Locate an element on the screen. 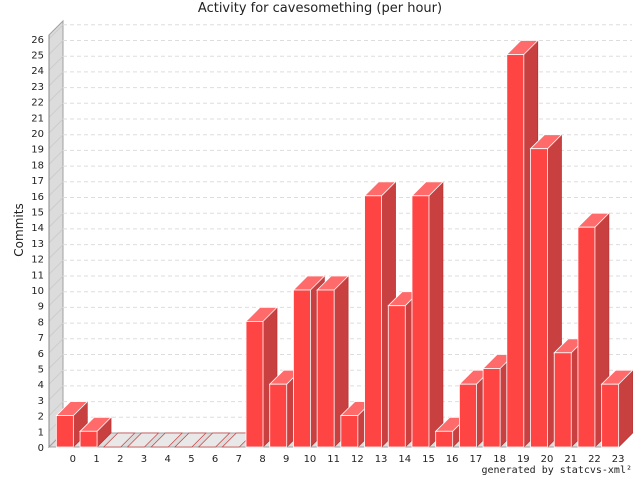 The width and height of the screenshot is (640, 480). generated-by-footer: generated by statcvs-xml² is located at coordinates (556, 470).